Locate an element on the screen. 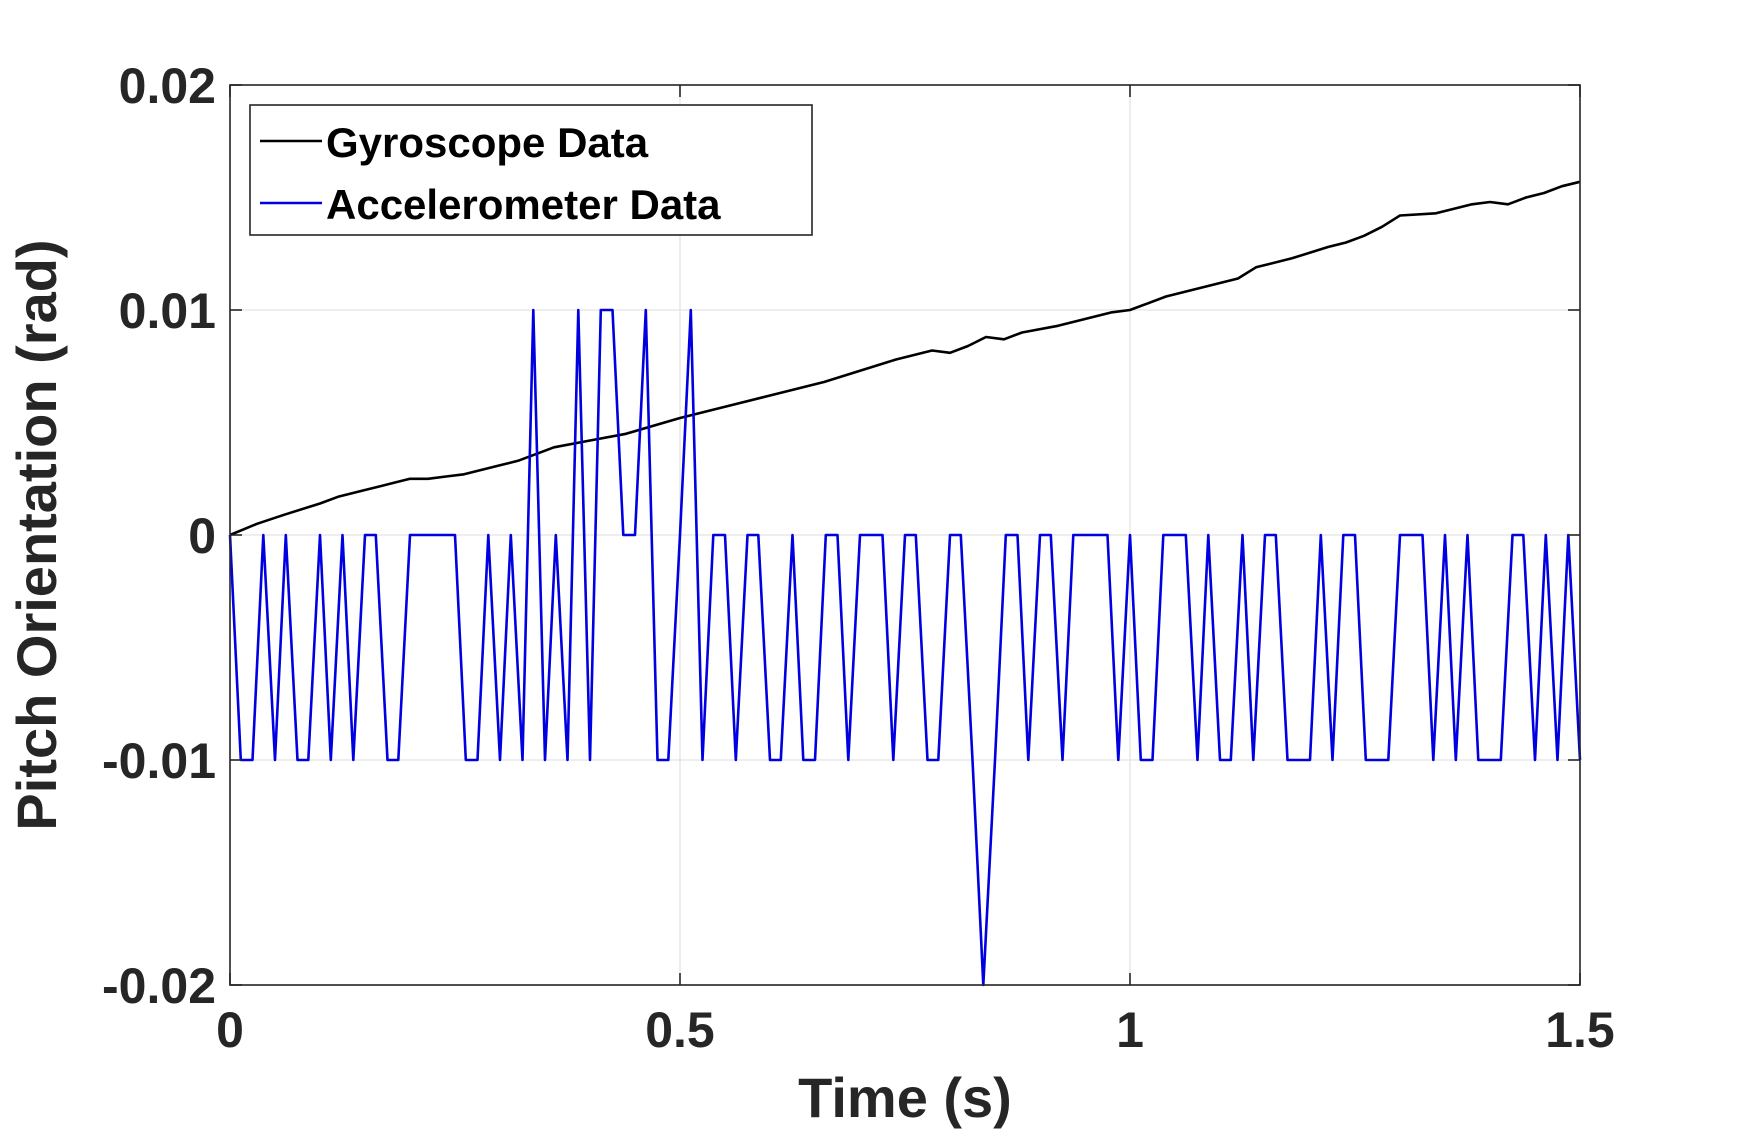  legend: Gyroscope Data Accelerometer Data is located at coordinates (531, 170).